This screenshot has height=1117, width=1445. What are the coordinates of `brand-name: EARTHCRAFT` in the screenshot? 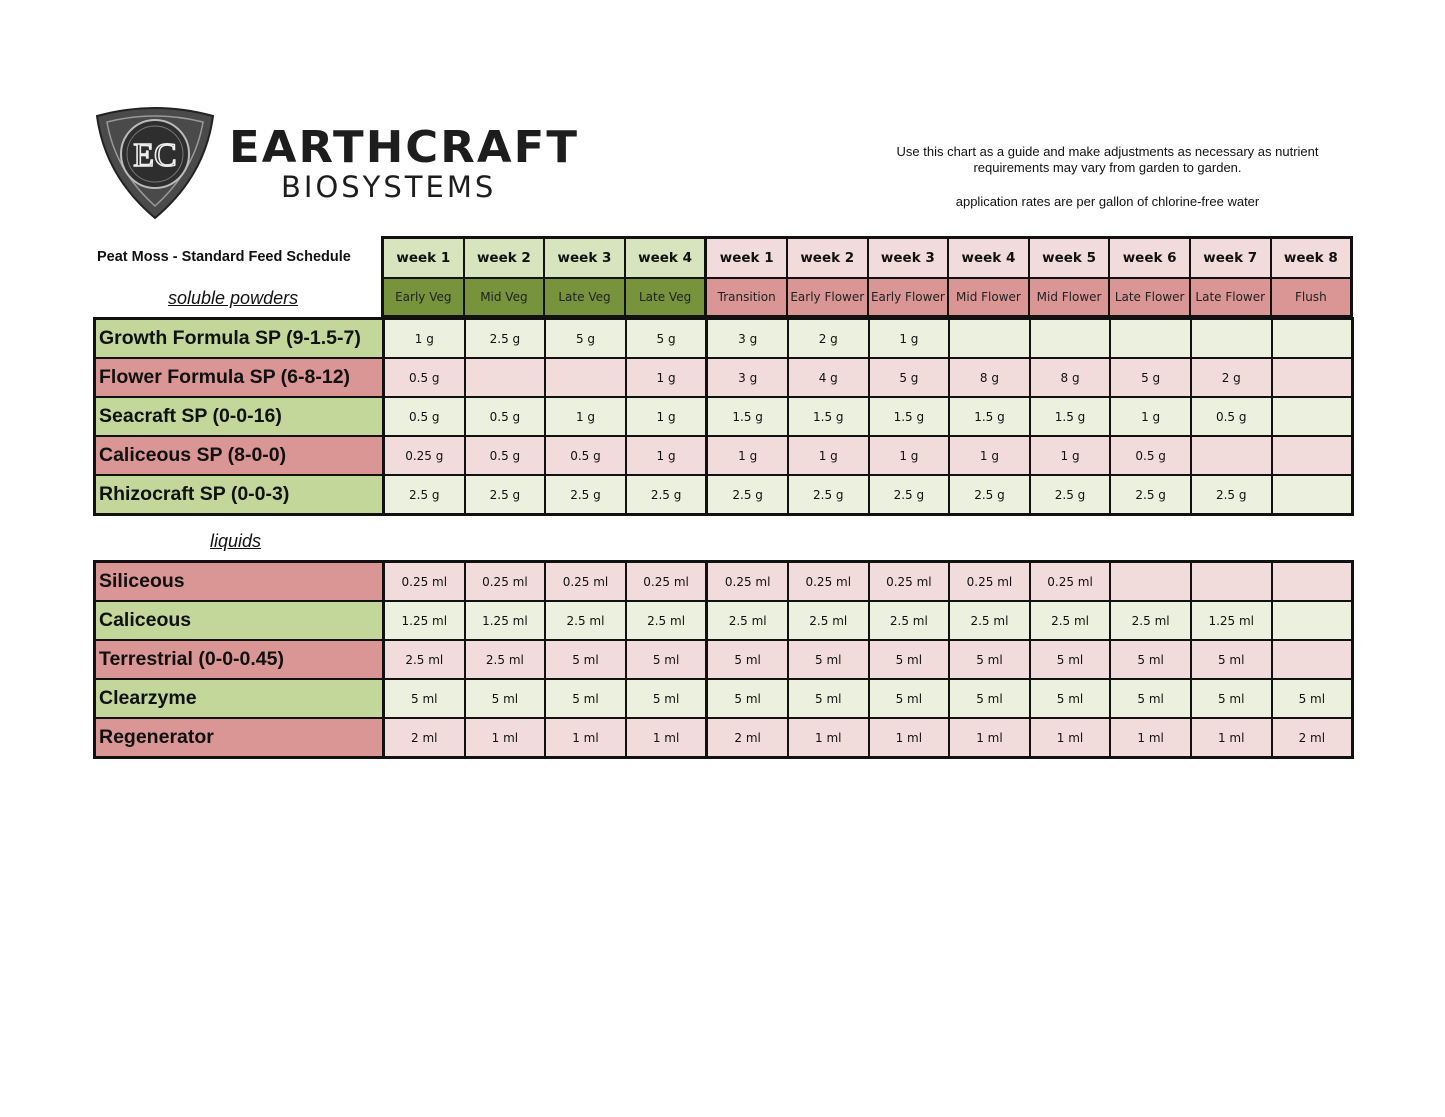 It's located at (404, 147).